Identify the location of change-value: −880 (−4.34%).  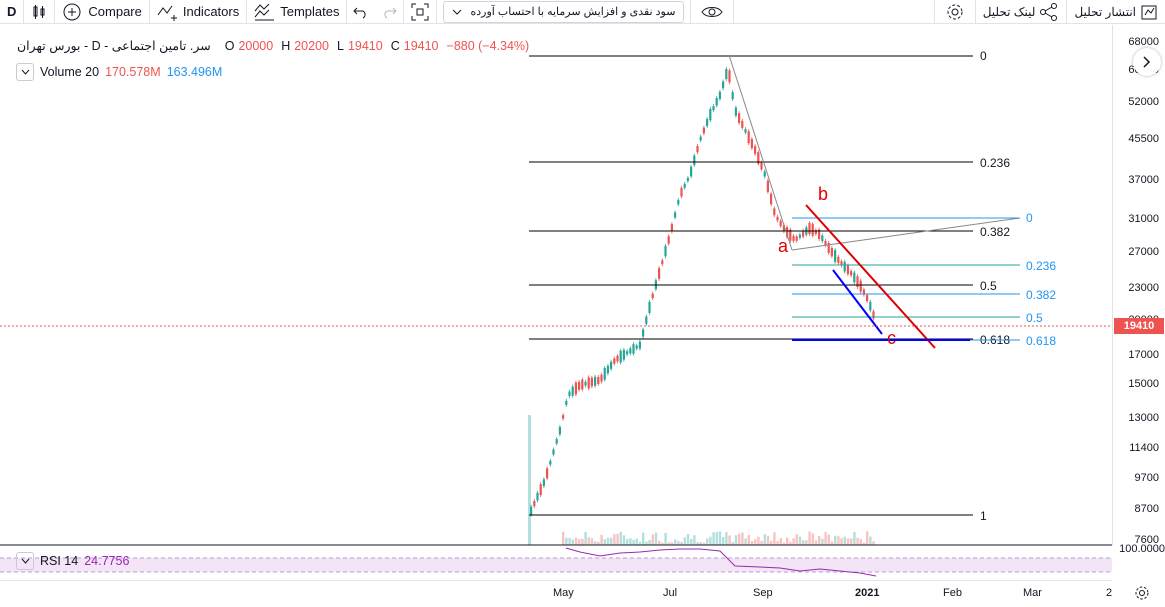
(488, 45).